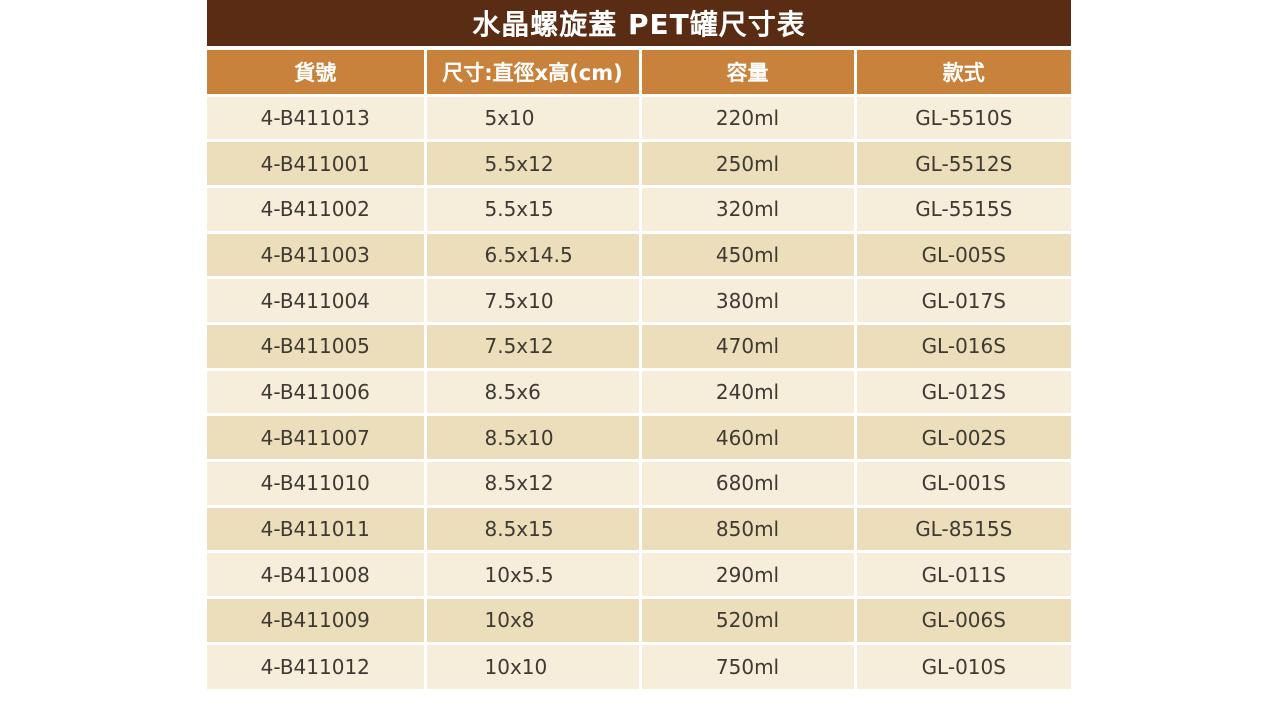 The image size is (1280, 728). I want to click on table-cell: 680ml, so click(746, 483).